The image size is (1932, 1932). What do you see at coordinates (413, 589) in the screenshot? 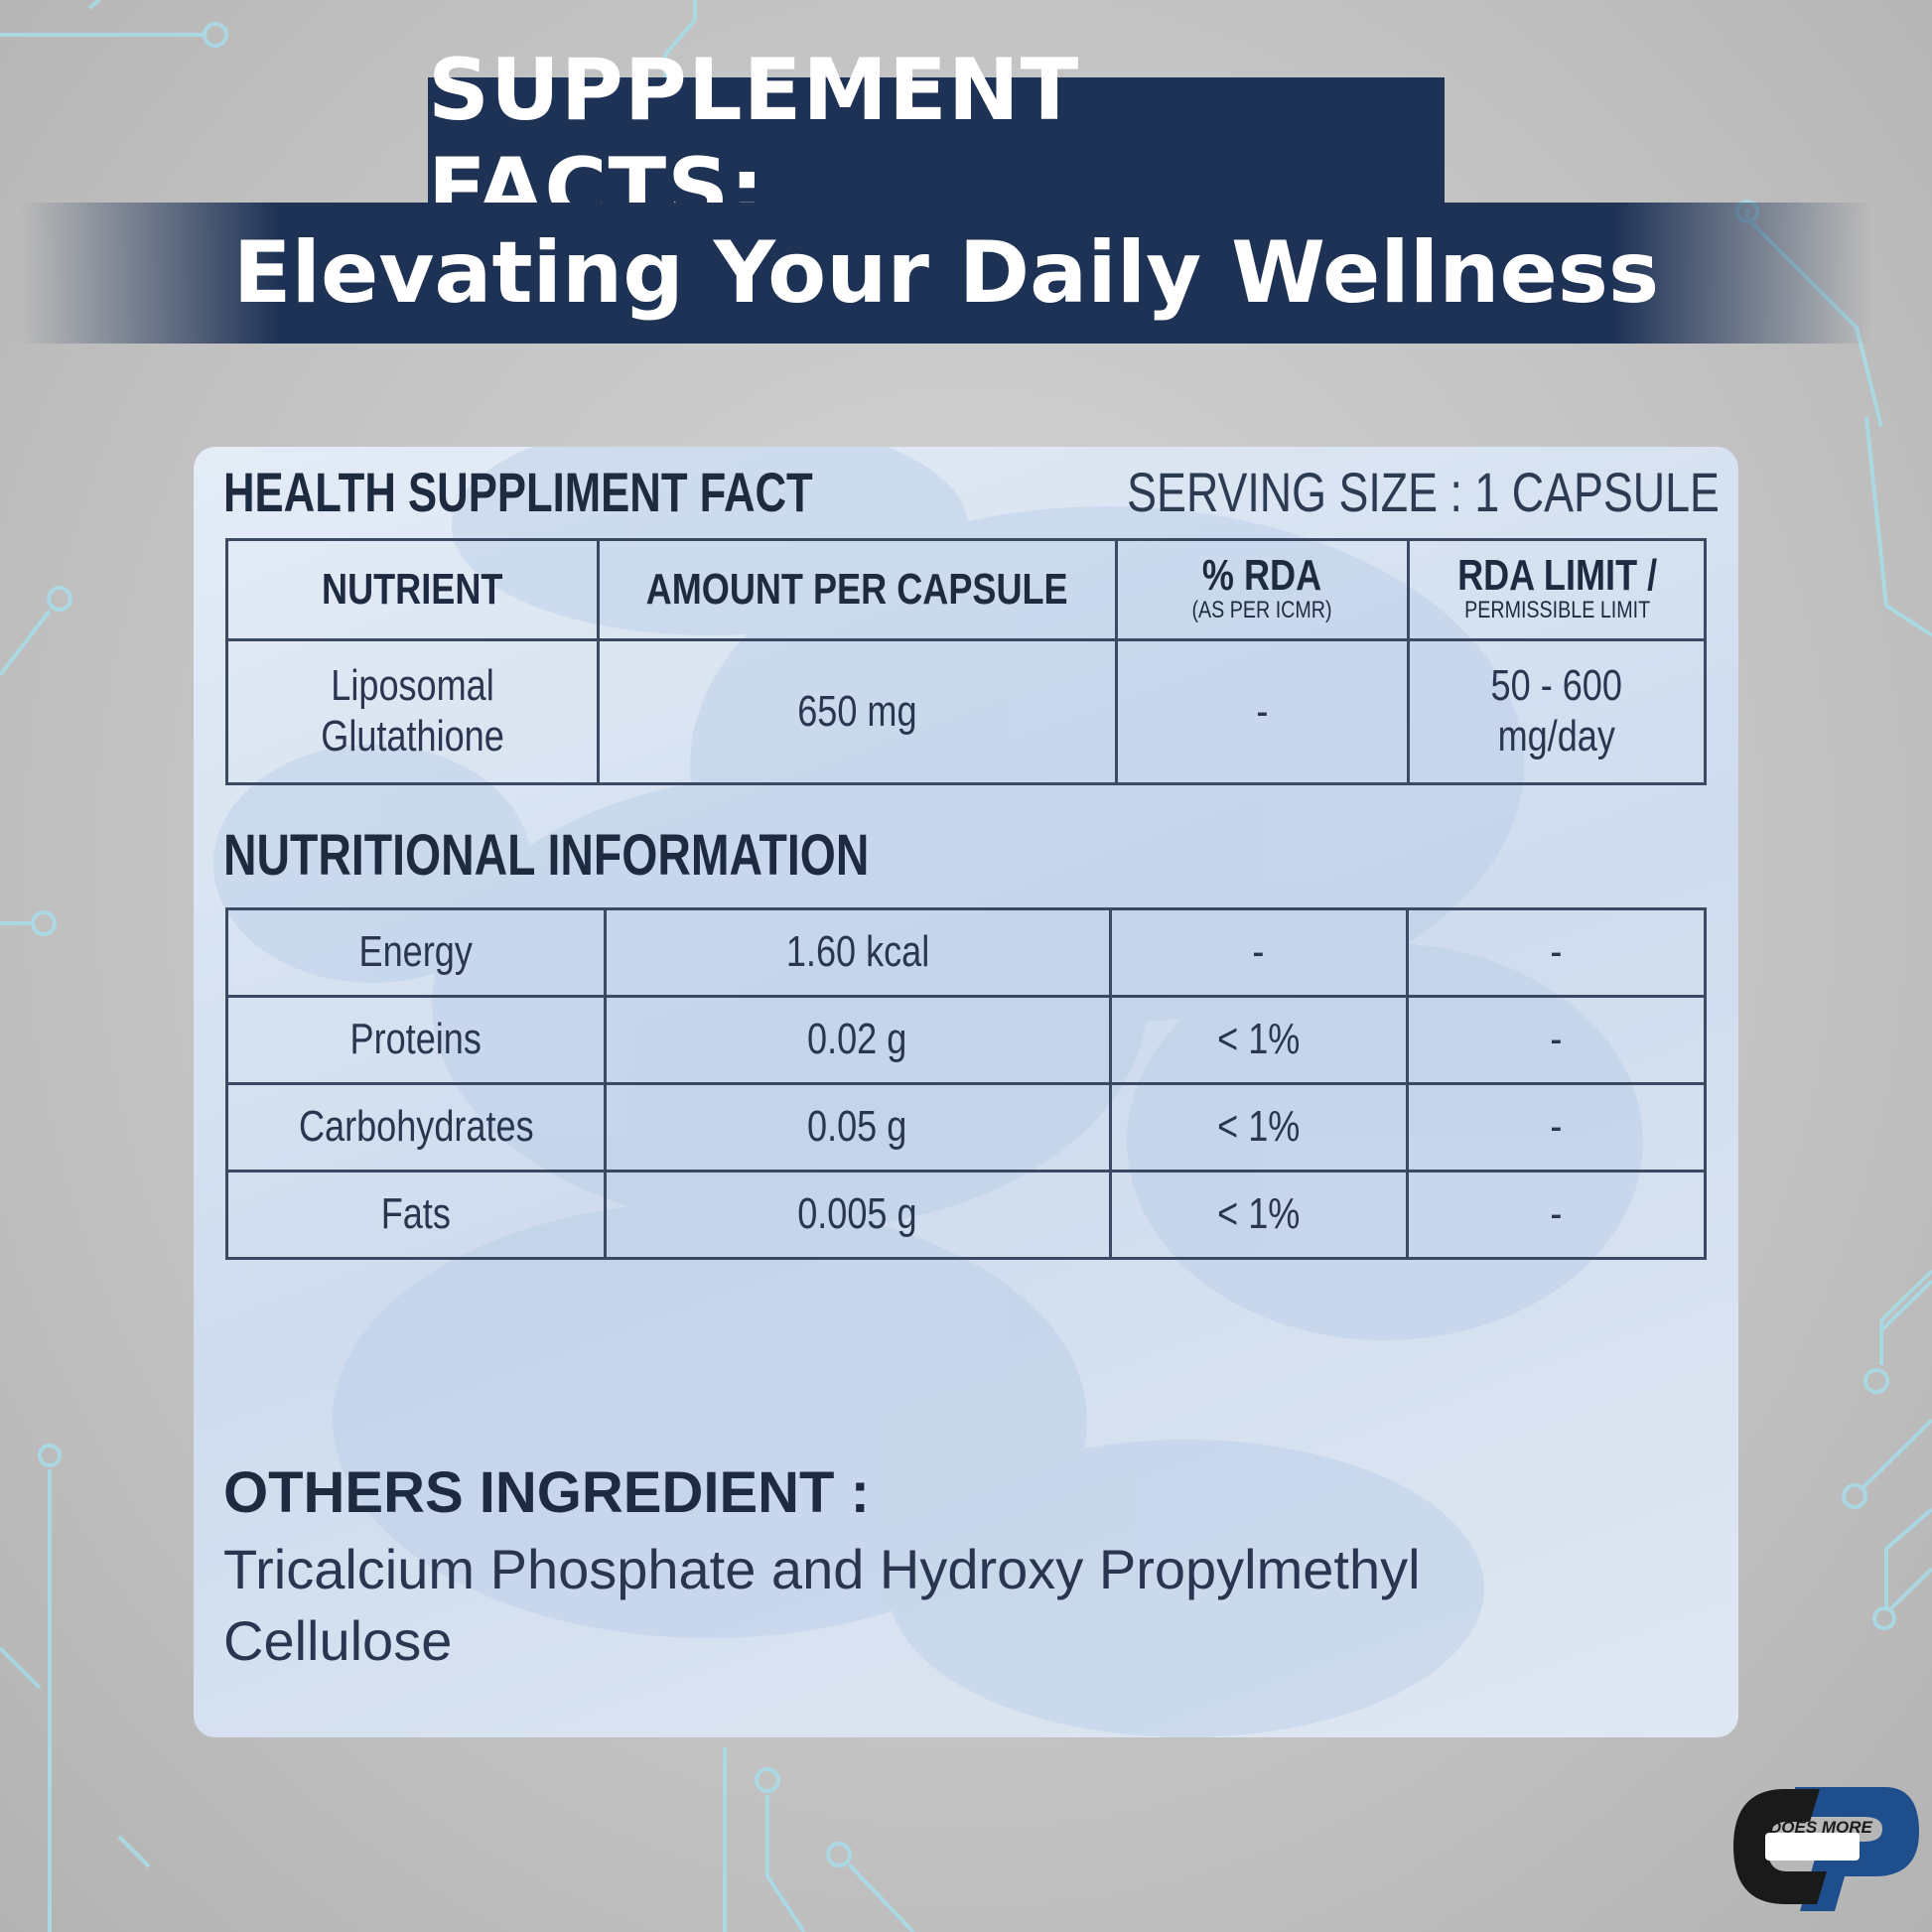
I see `col-nutrient: NUTRIENT` at bounding box center [413, 589].